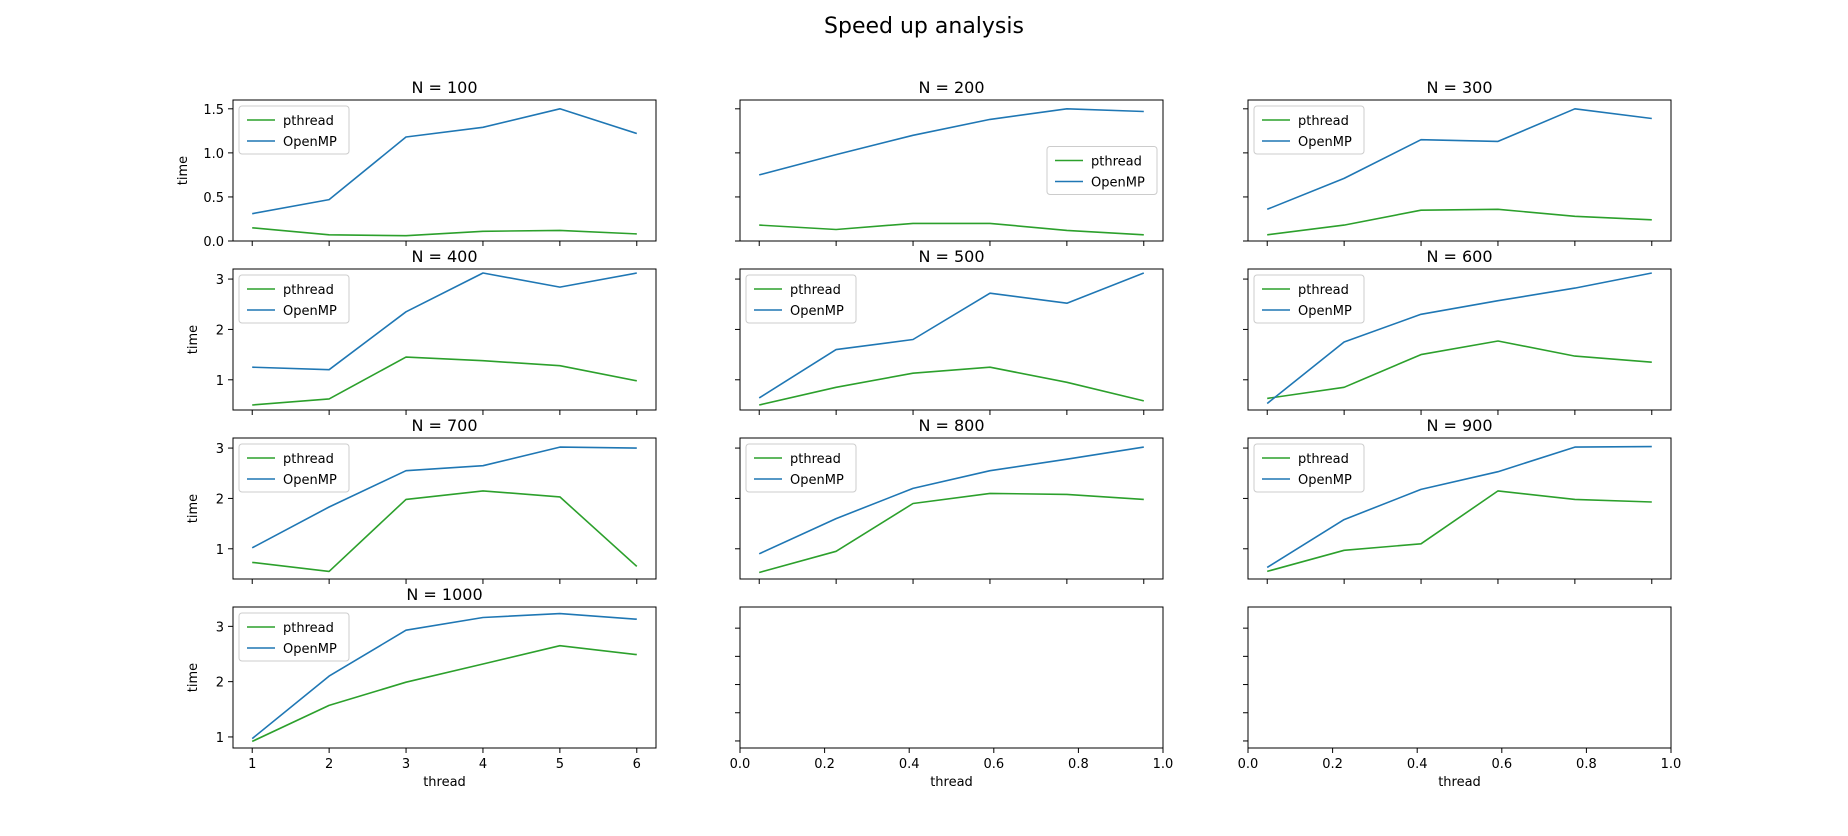 The width and height of the screenshot is (1848, 836). I want to click on subplot-3: N = 300 pthread OpenMP, so click(1457, 162).